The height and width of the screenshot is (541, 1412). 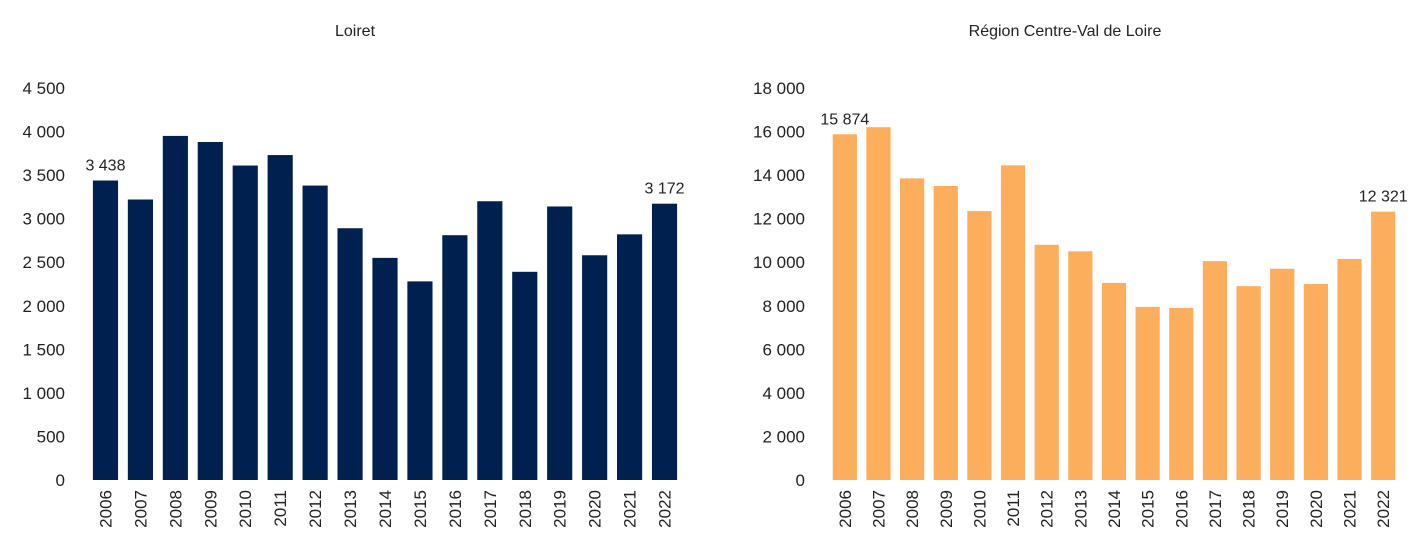 What do you see at coordinates (43, 262) in the screenshot?
I see `y-tick-label: 2 500` at bounding box center [43, 262].